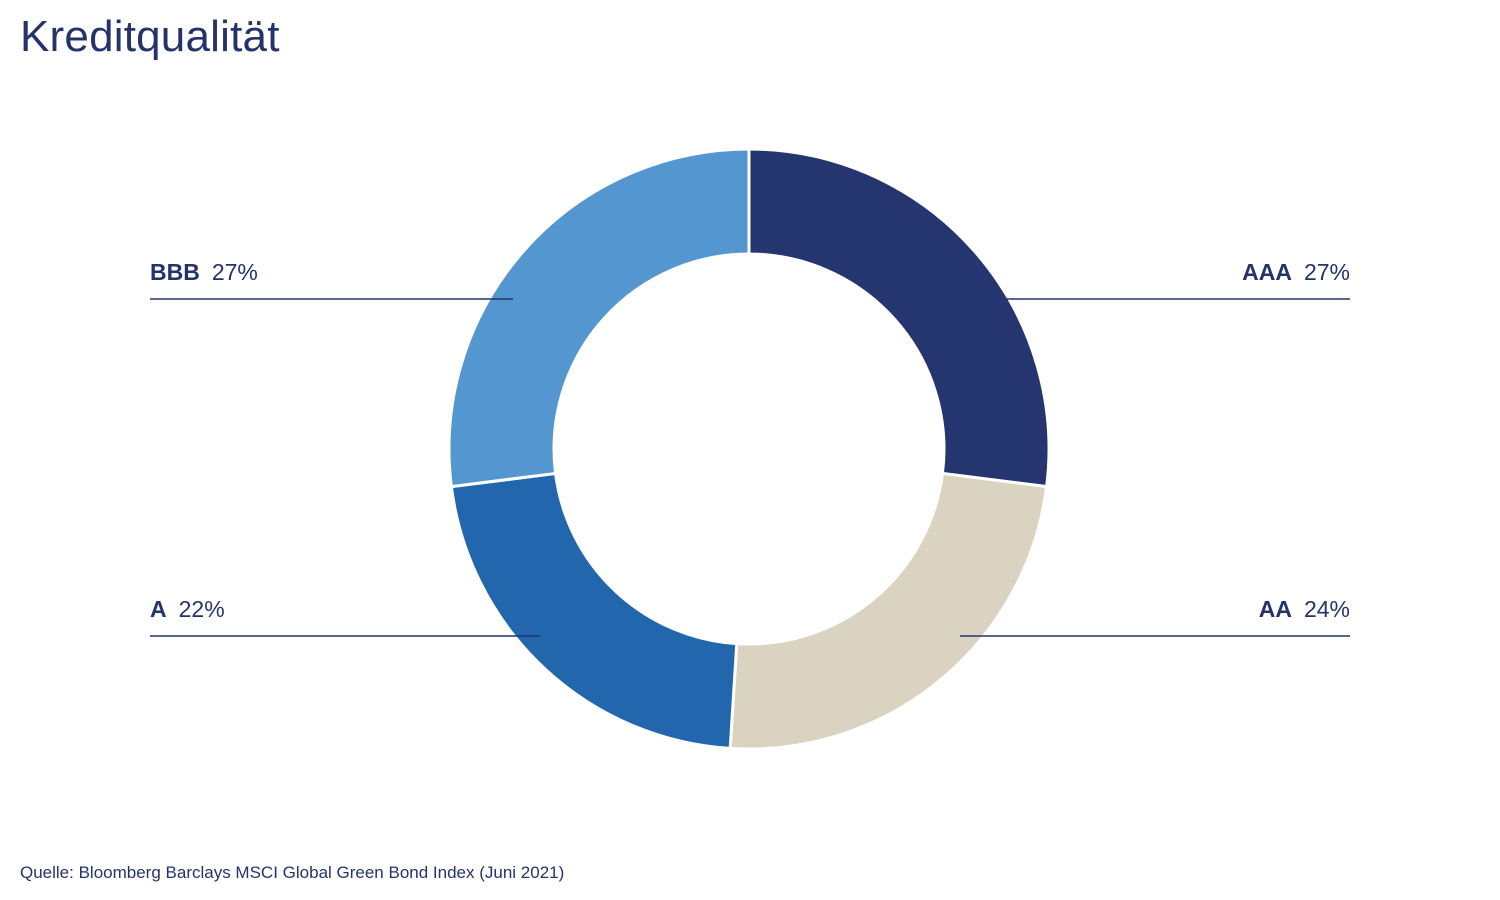  I want to click on slice-category-bbb: BBB, so click(175, 272).